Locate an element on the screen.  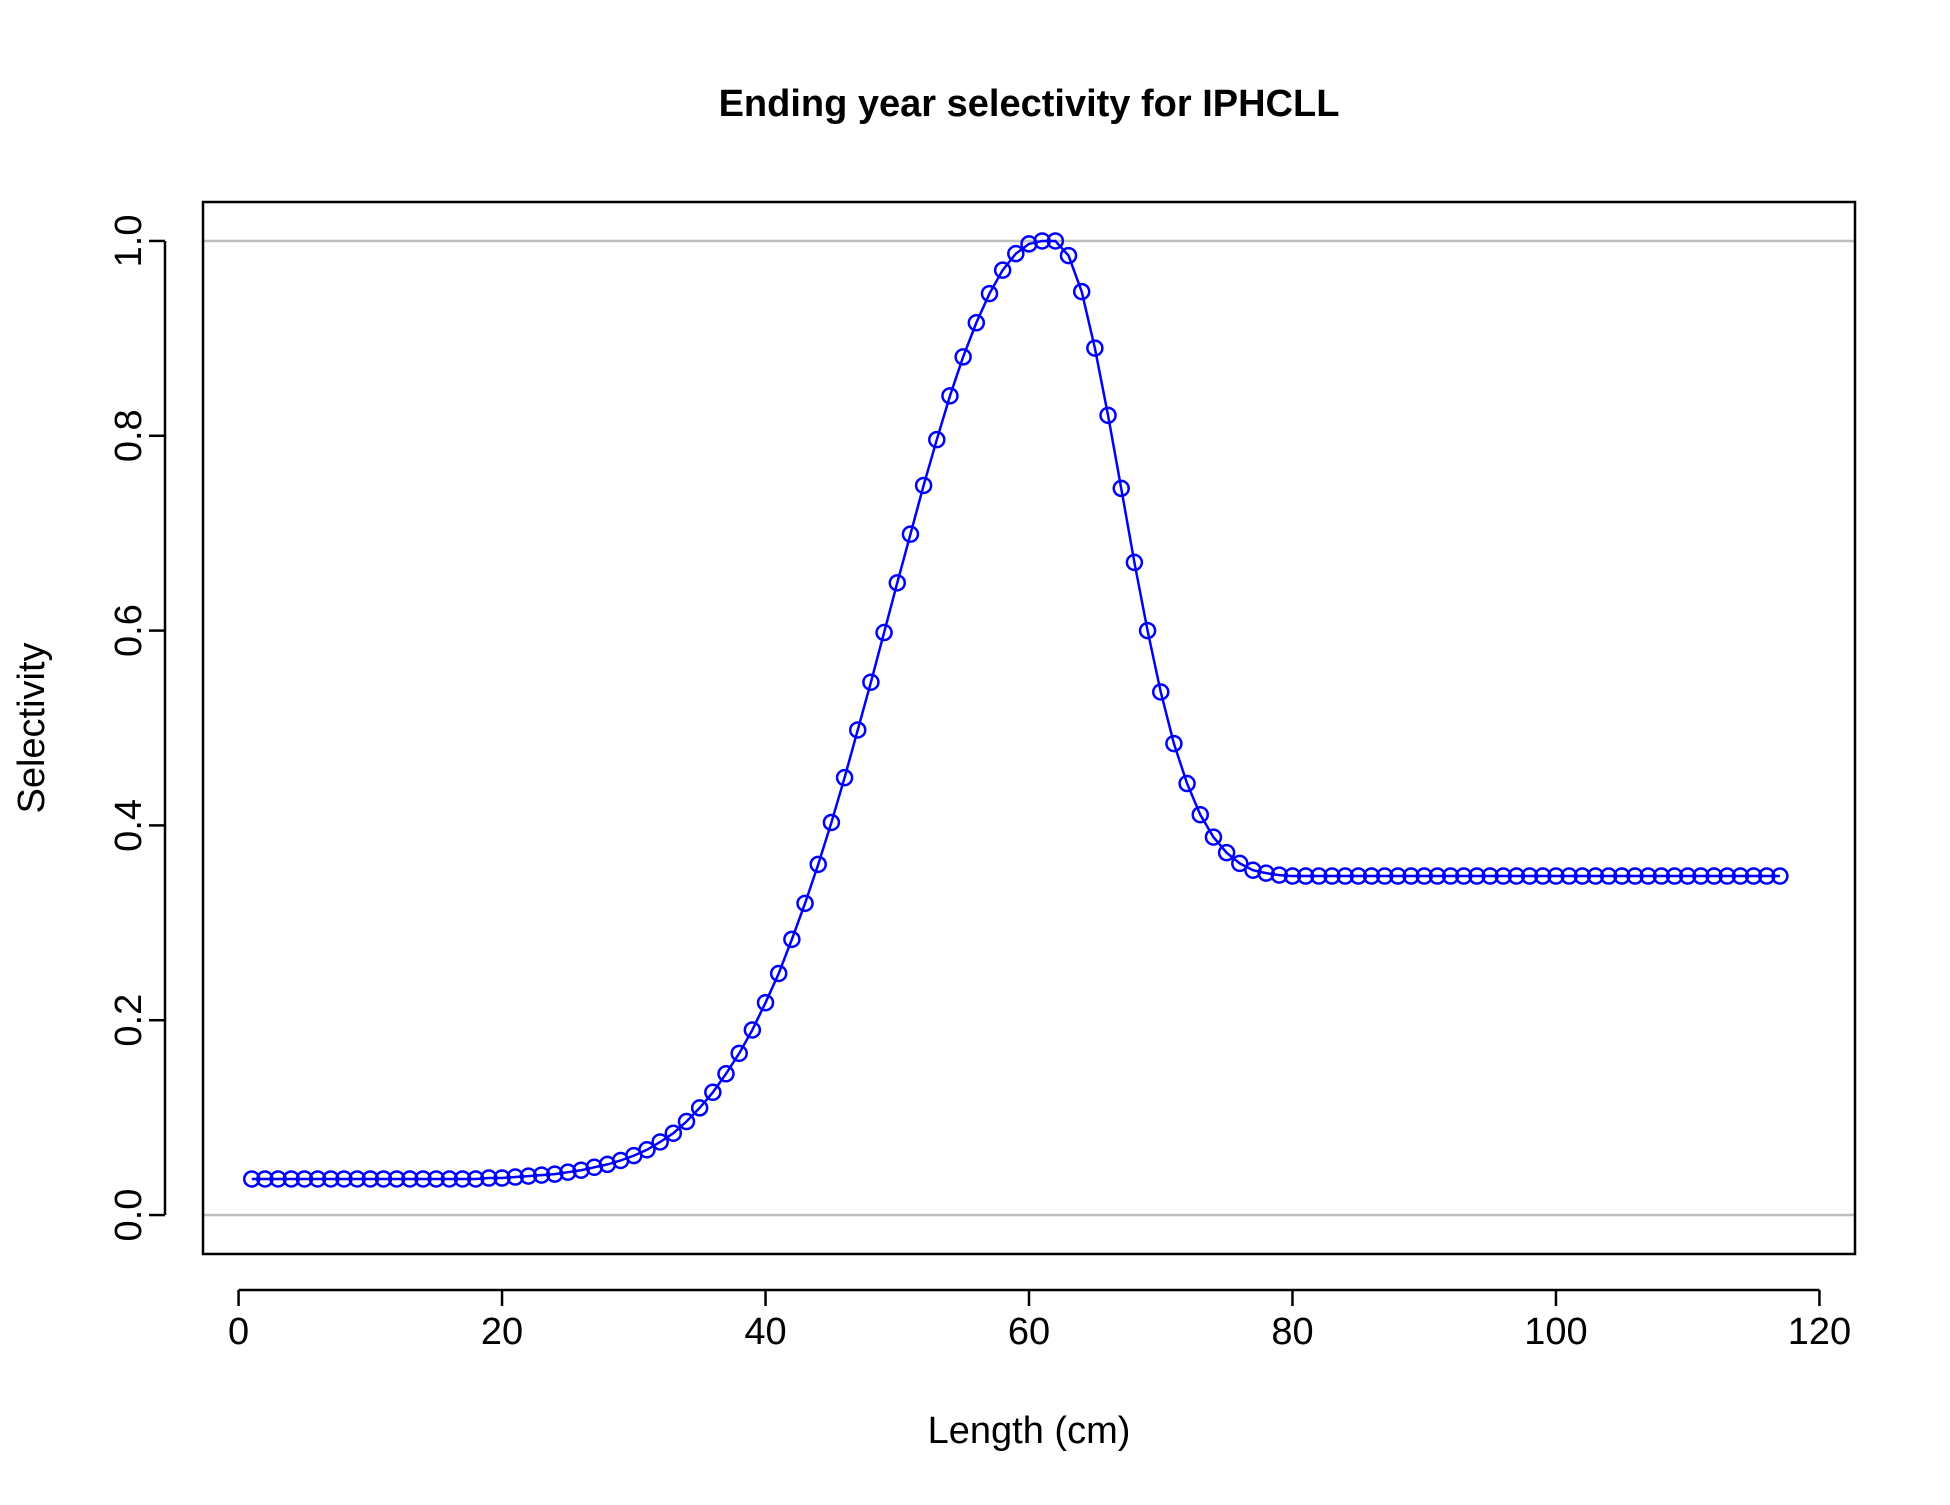
x-axis: 0 20 40 60 80 100 120 is located at coordinates (1039, 1320).